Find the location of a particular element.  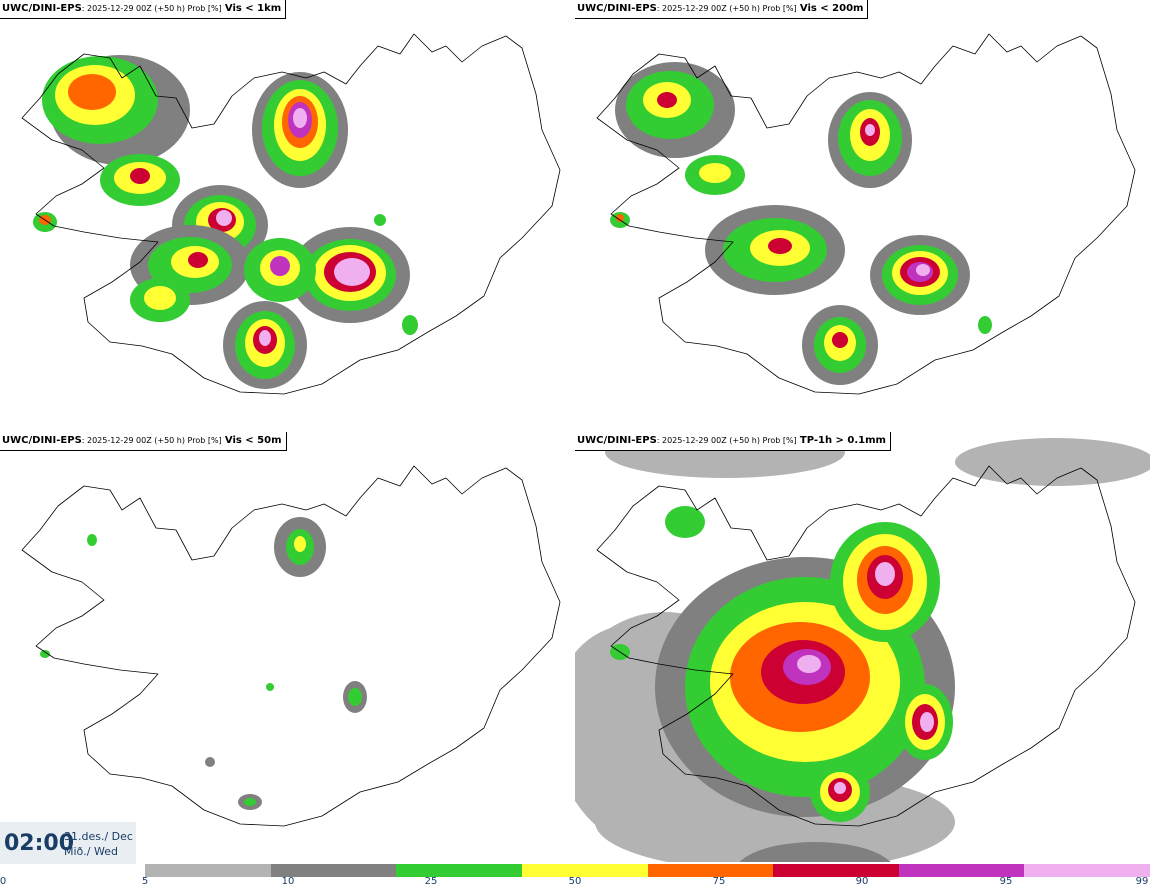

colorbar-label: 50 is located at coordinates (575, 881).